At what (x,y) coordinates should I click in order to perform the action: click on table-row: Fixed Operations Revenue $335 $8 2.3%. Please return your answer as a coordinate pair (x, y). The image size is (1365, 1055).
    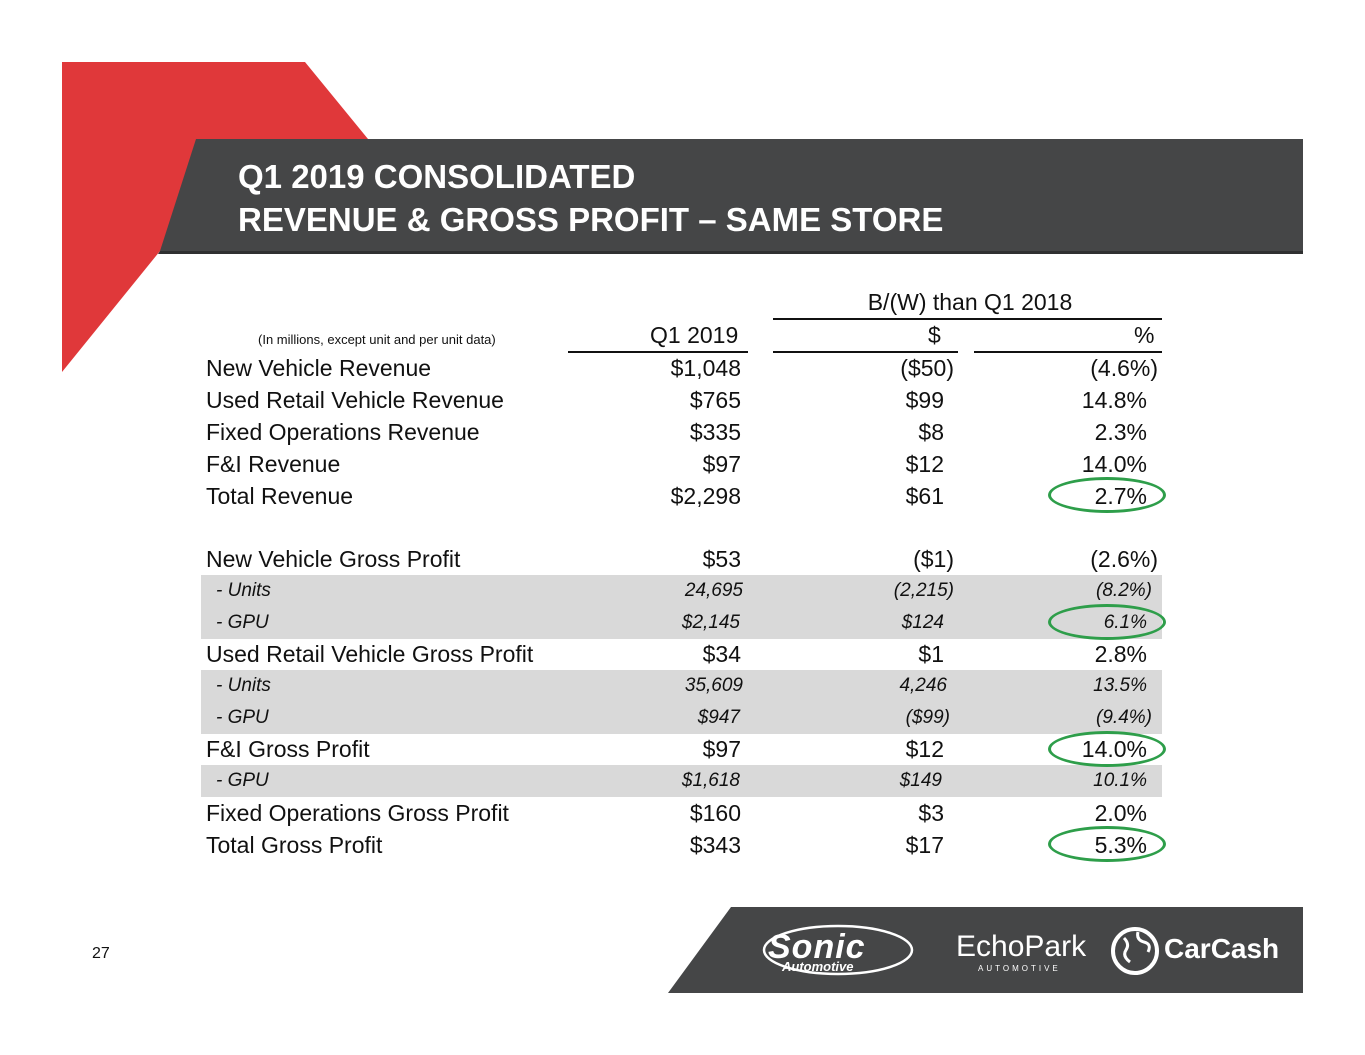
    Looking at the image, I should click on (681, 432).